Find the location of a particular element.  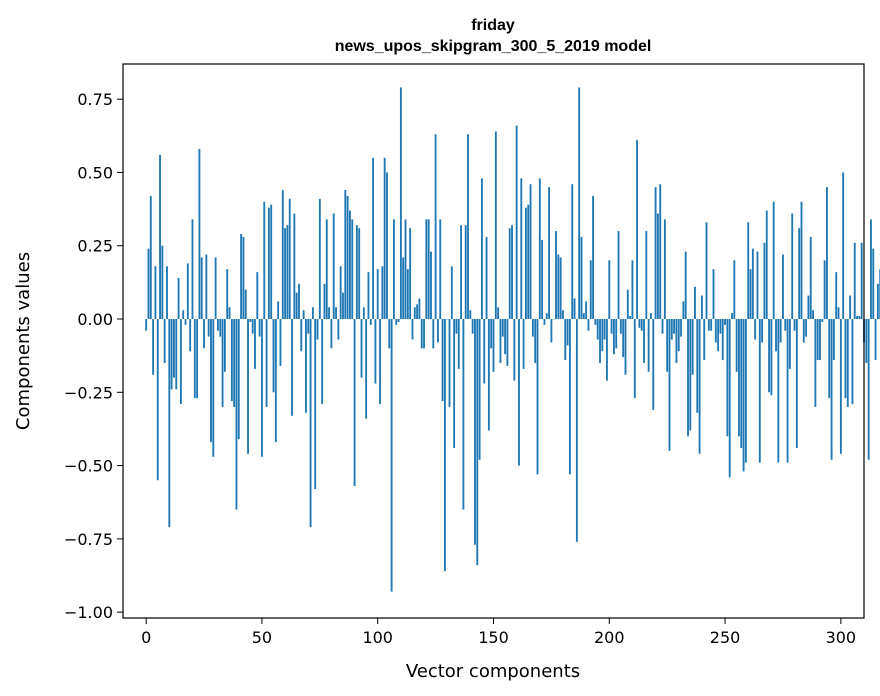

x-axis-ticks: 0 50 100 150 200 250 300 is located at coordinates (498, 632).